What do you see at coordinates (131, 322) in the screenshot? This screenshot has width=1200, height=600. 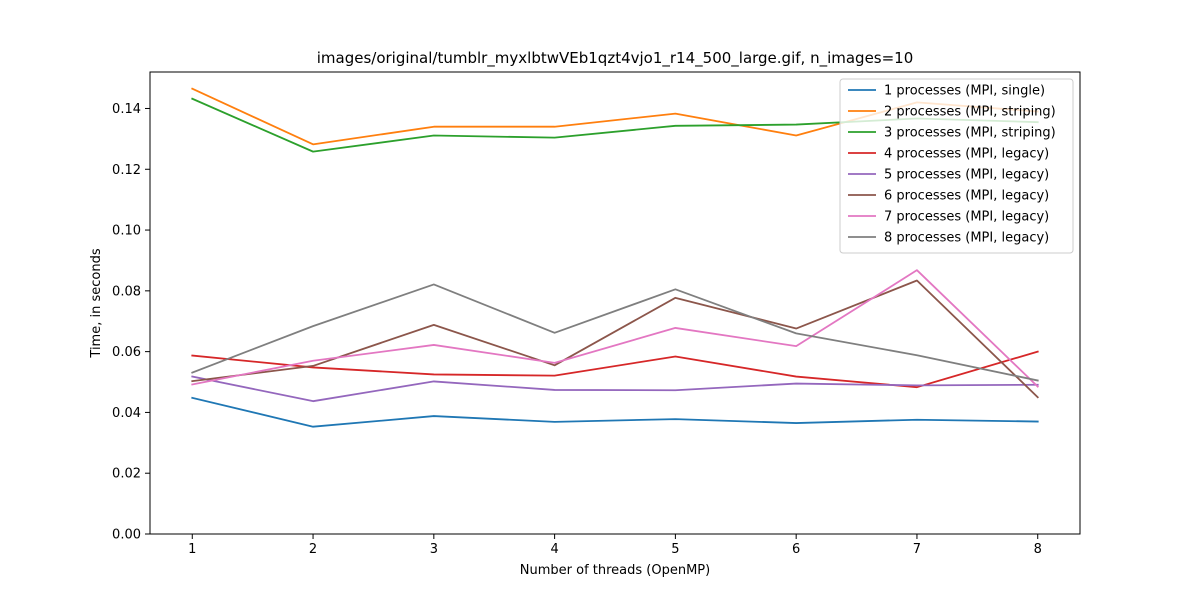 I see `y-axis: 0.00 0.02 0.04 0.06 0.08 0.10 0.12 0.14` at bounding box center [131, 322].